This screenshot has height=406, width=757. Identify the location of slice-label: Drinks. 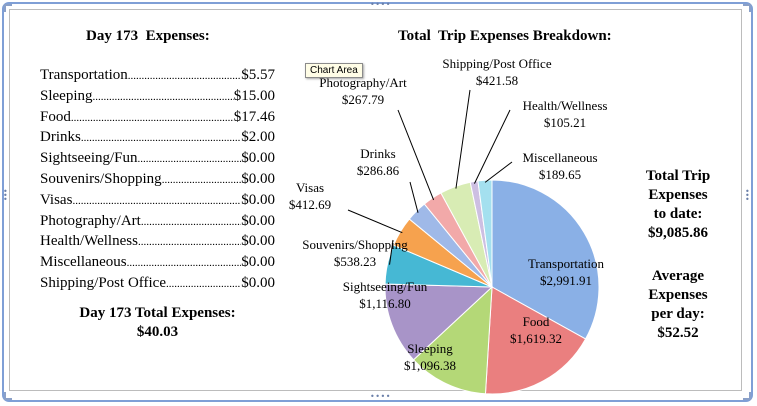
(377, 153).